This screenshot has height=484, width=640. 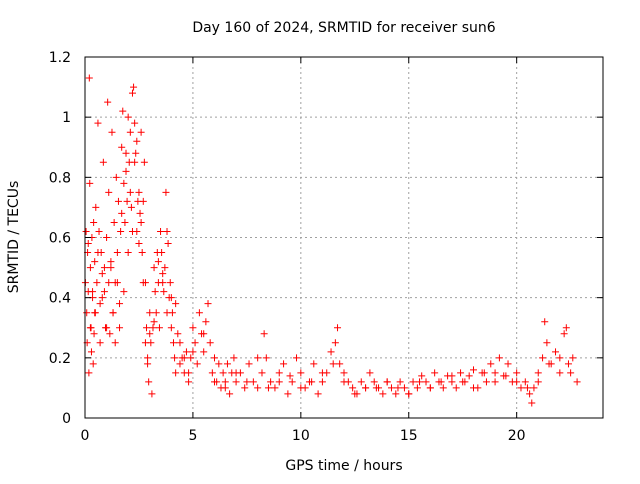 What do you see at coordinates (60, 58) in the screenshot?
I see `y-tick-label: 1.2` at bounding box center [60, 58].